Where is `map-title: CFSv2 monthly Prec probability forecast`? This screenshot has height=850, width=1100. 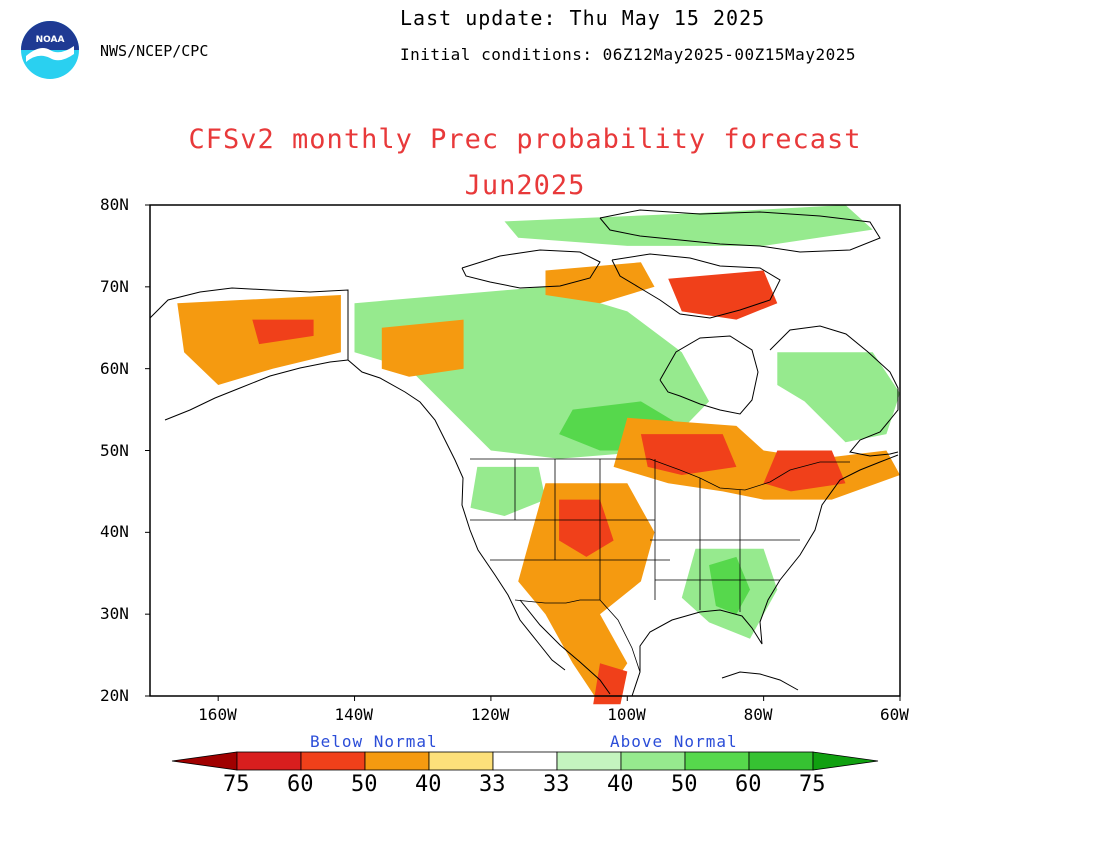 map-title: CFSv2 monthly Prec probability forecast is located at coordinates (525, 139).